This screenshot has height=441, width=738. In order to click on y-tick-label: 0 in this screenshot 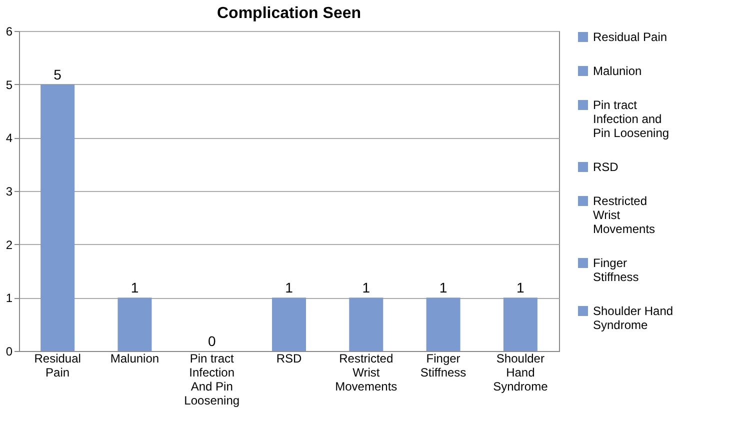, I will do `click(9, 351)`.